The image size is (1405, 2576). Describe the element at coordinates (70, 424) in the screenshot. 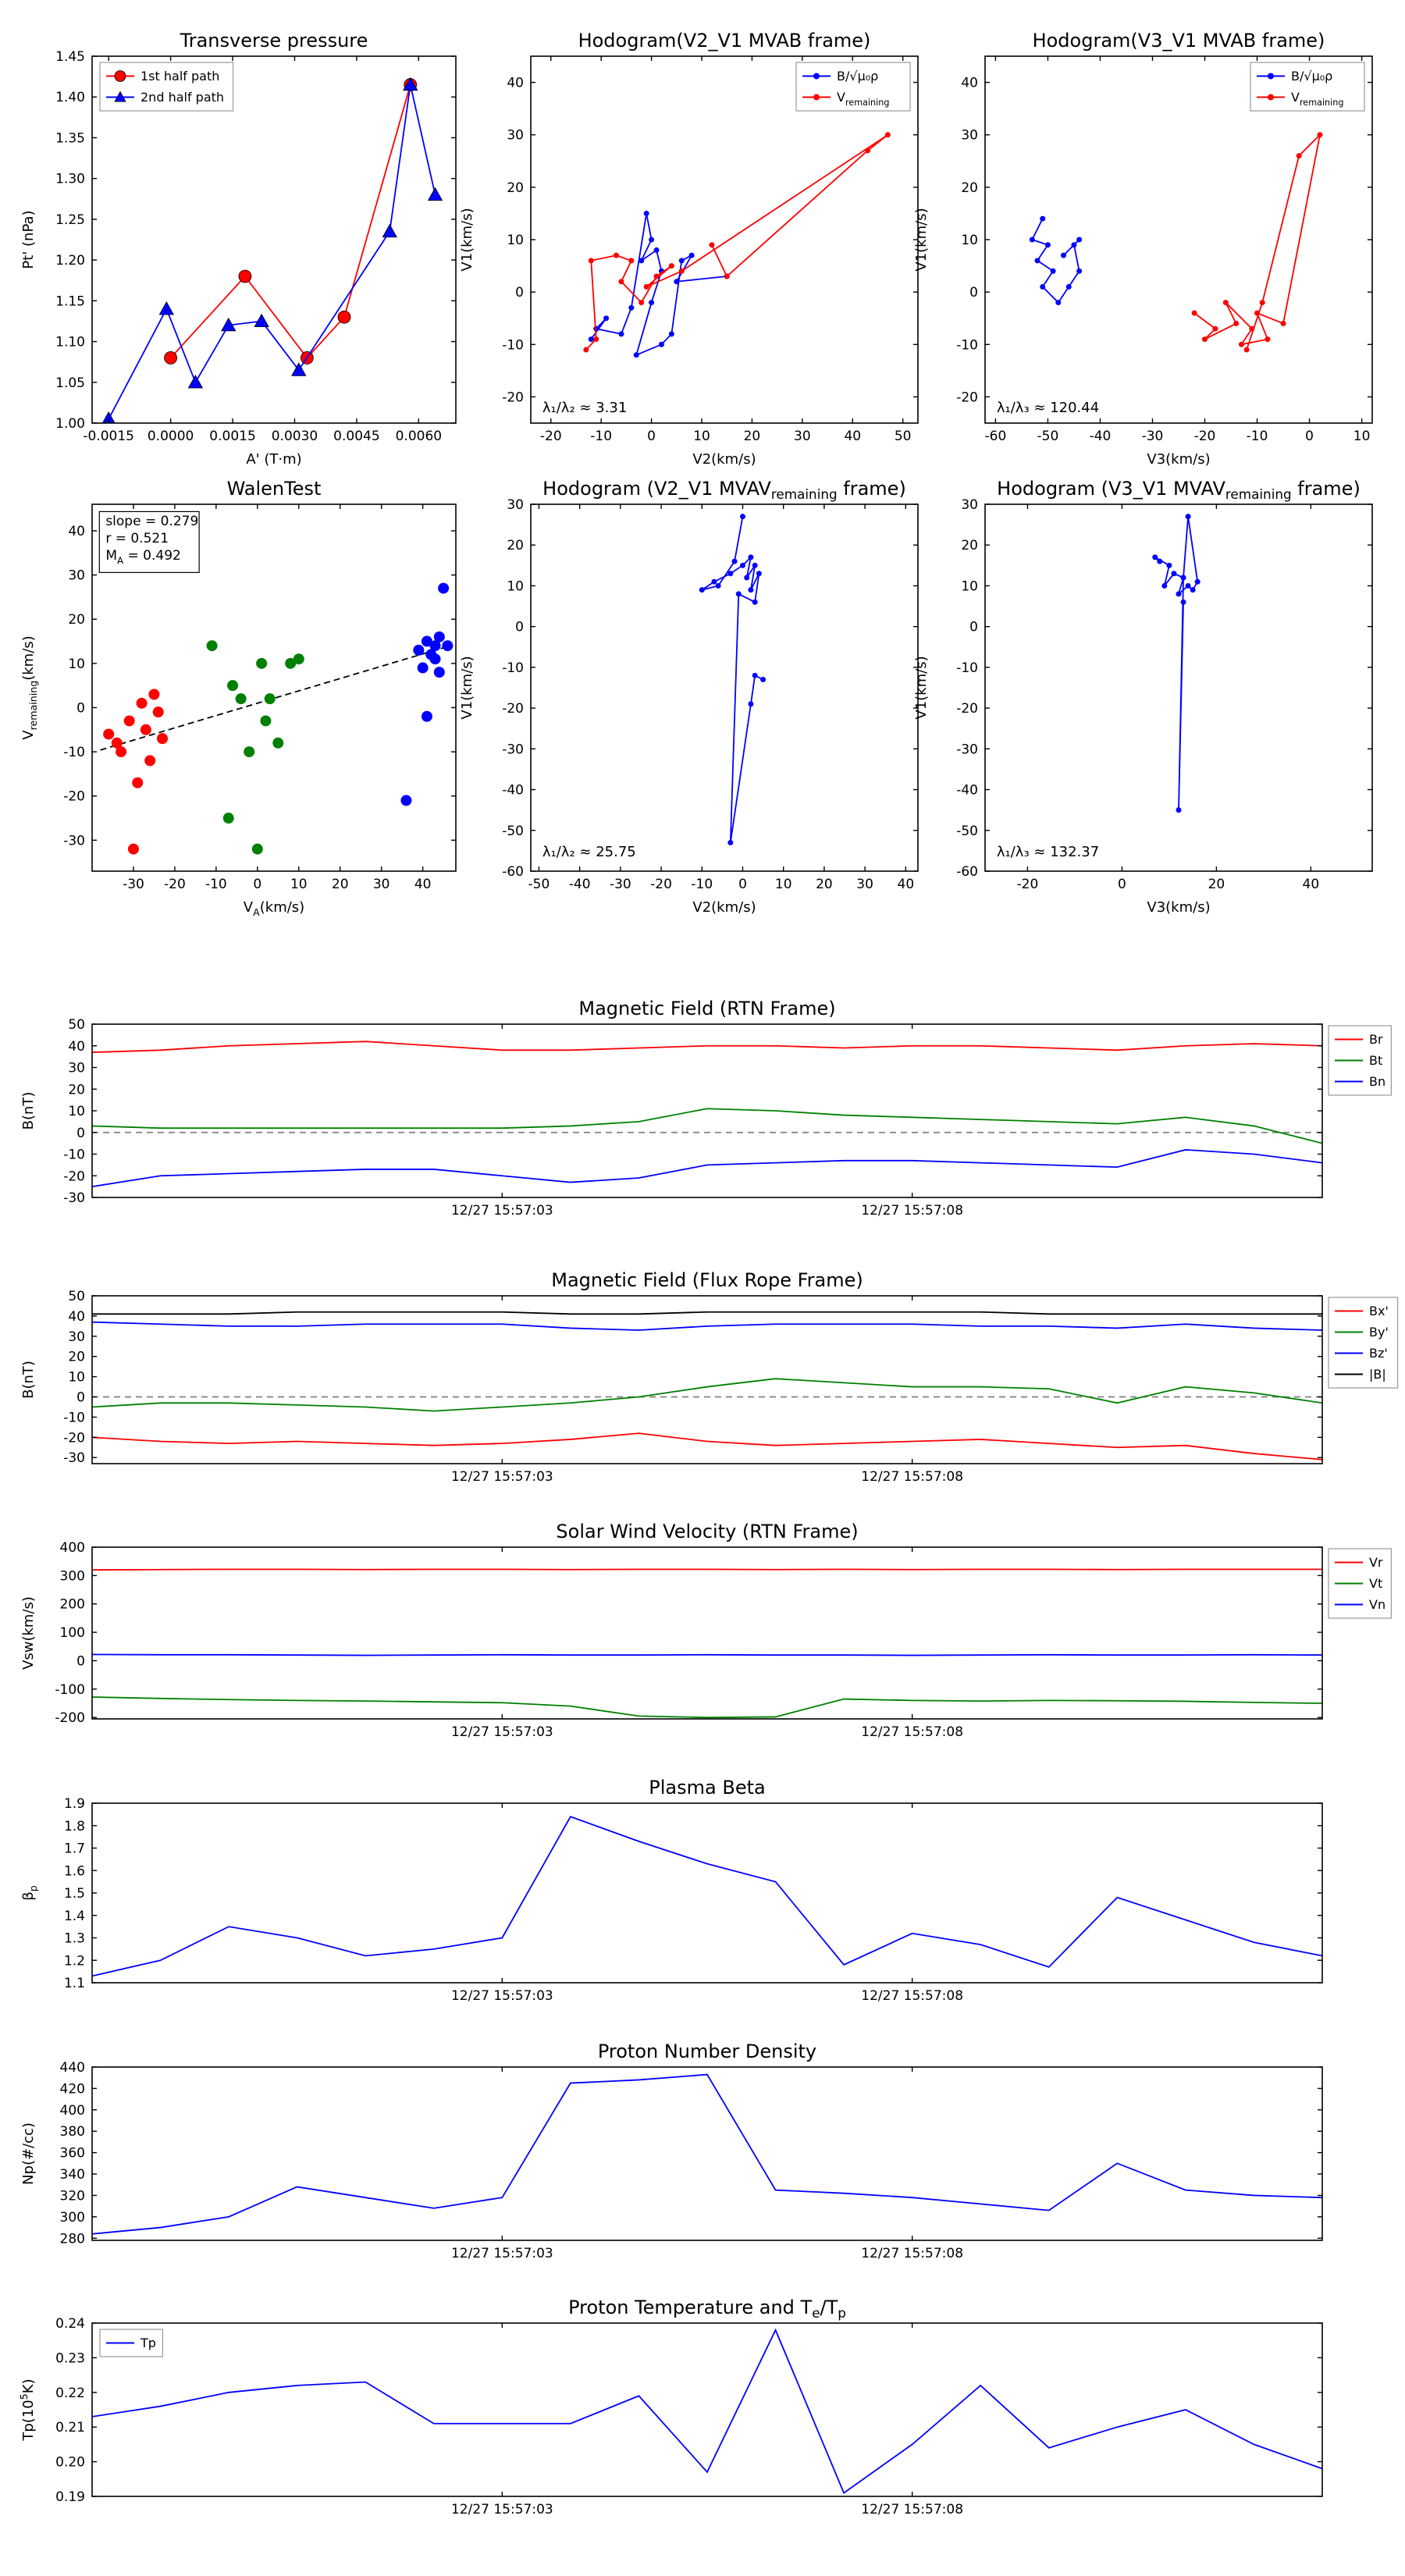

I see `y-tick-label: 1.00` at that location.